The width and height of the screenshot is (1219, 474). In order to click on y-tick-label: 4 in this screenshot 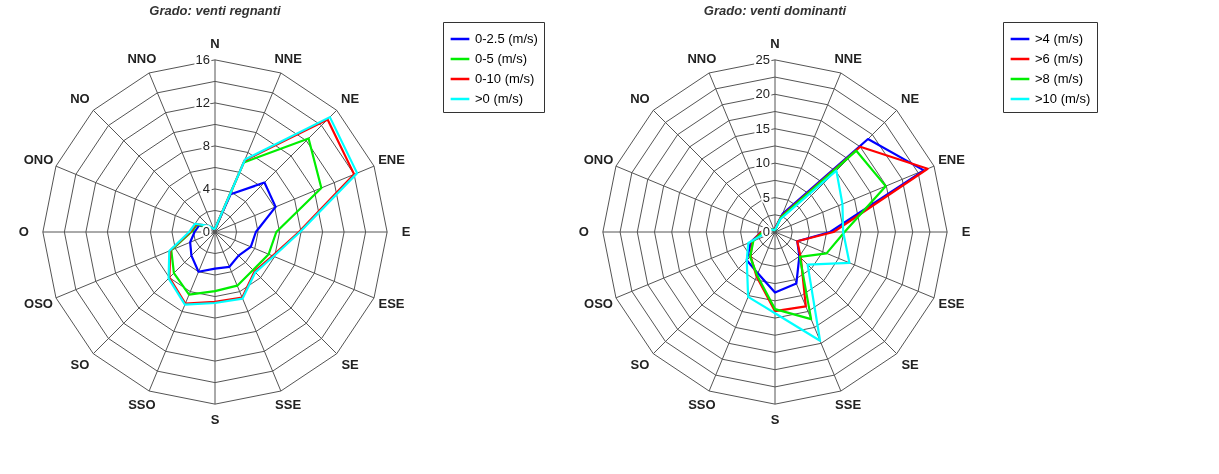, I will do `click(206, 188)`.